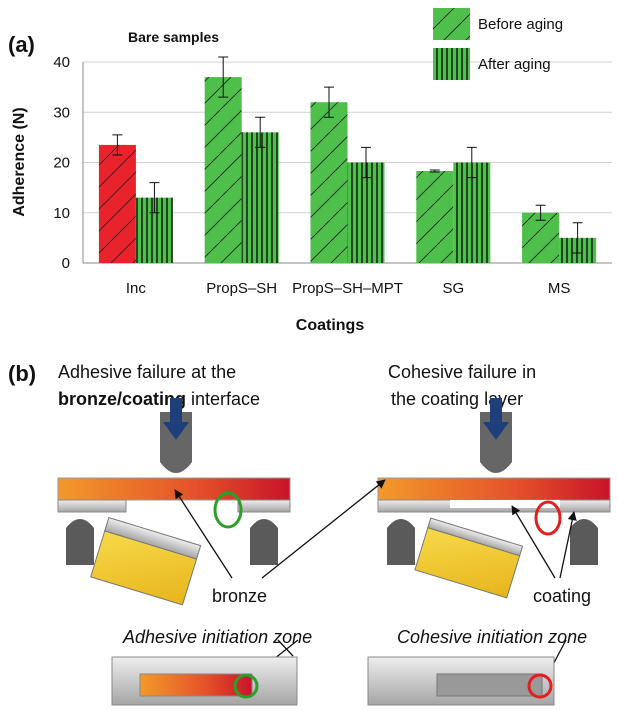 Image resolution: width=618 pixels, height=711 pixels. I want to click on chart-title: Bare samples, so click(173, 37).